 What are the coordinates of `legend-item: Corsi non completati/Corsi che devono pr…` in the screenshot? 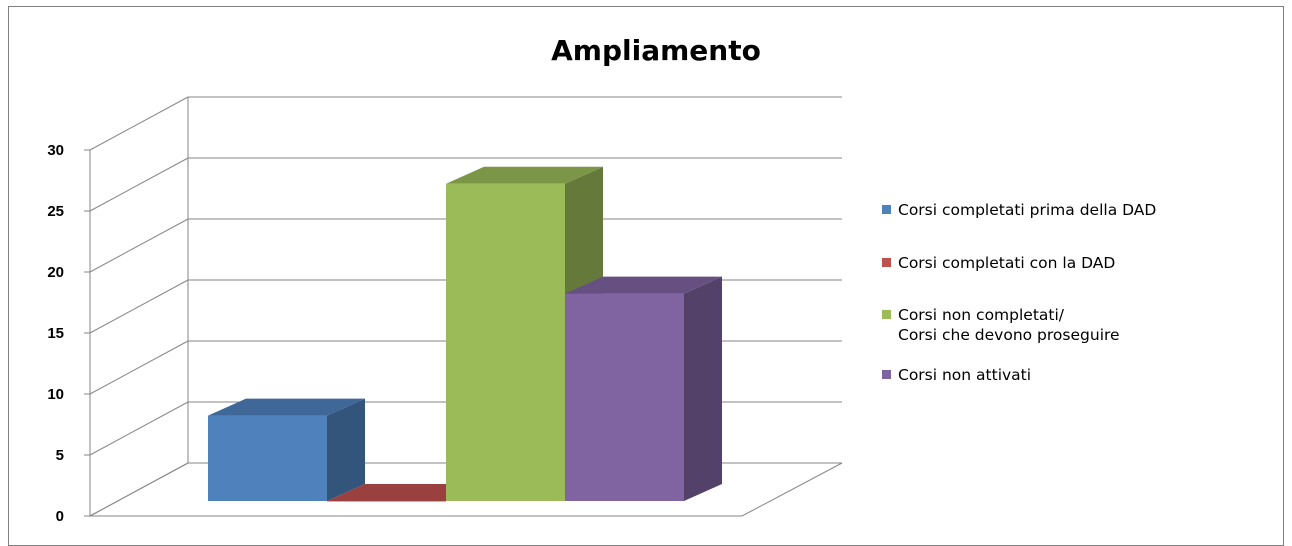 It's located at (1001, 325).